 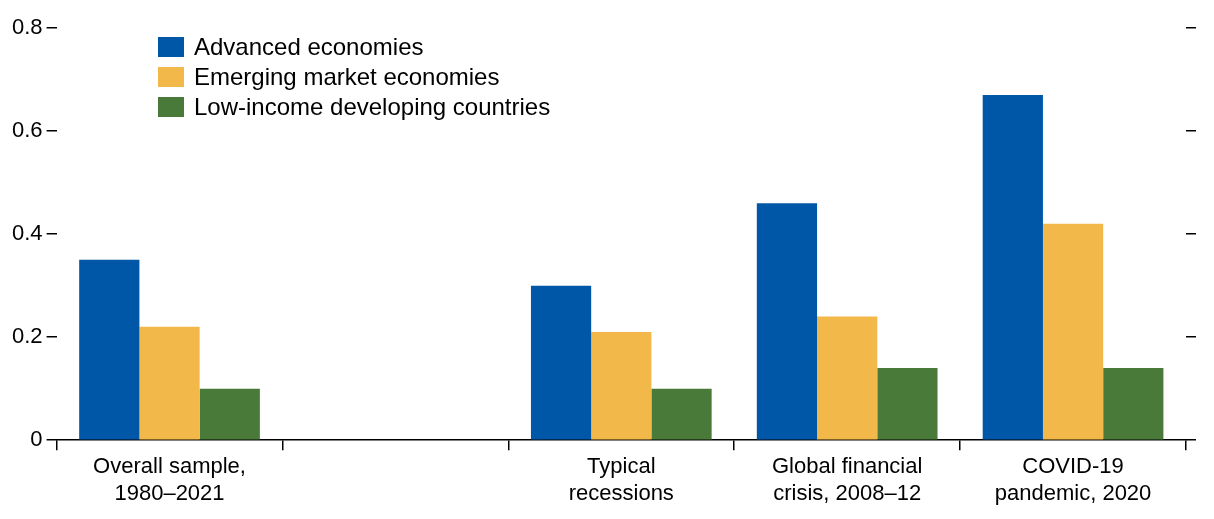 What do you see at coordinates (169, 479) in the screenshot?
I see `x-tick-label: Overall sample, 1980–2021` at bounding box center [169, 479].